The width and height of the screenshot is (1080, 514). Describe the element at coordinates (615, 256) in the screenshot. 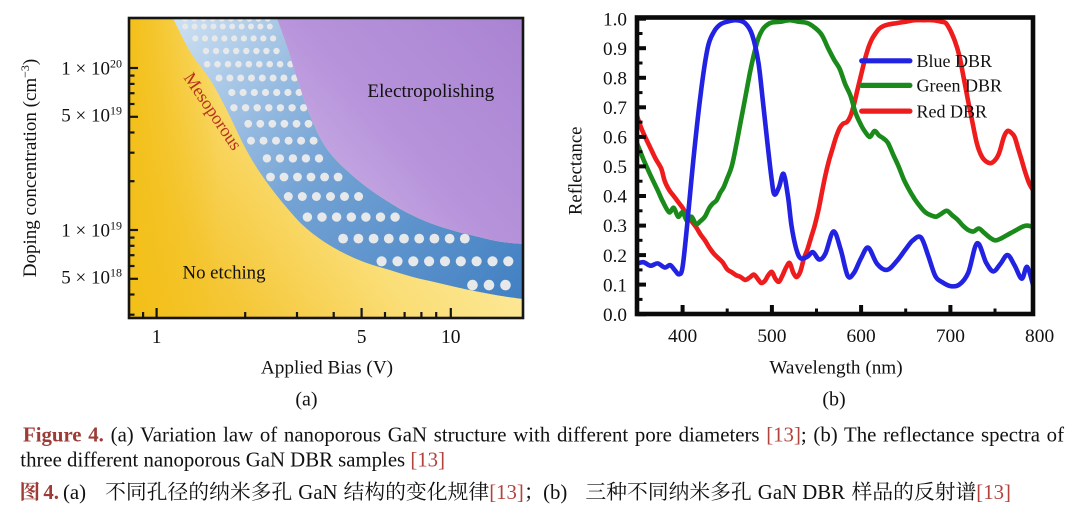

I see `svg-text: 0.2` at that location.